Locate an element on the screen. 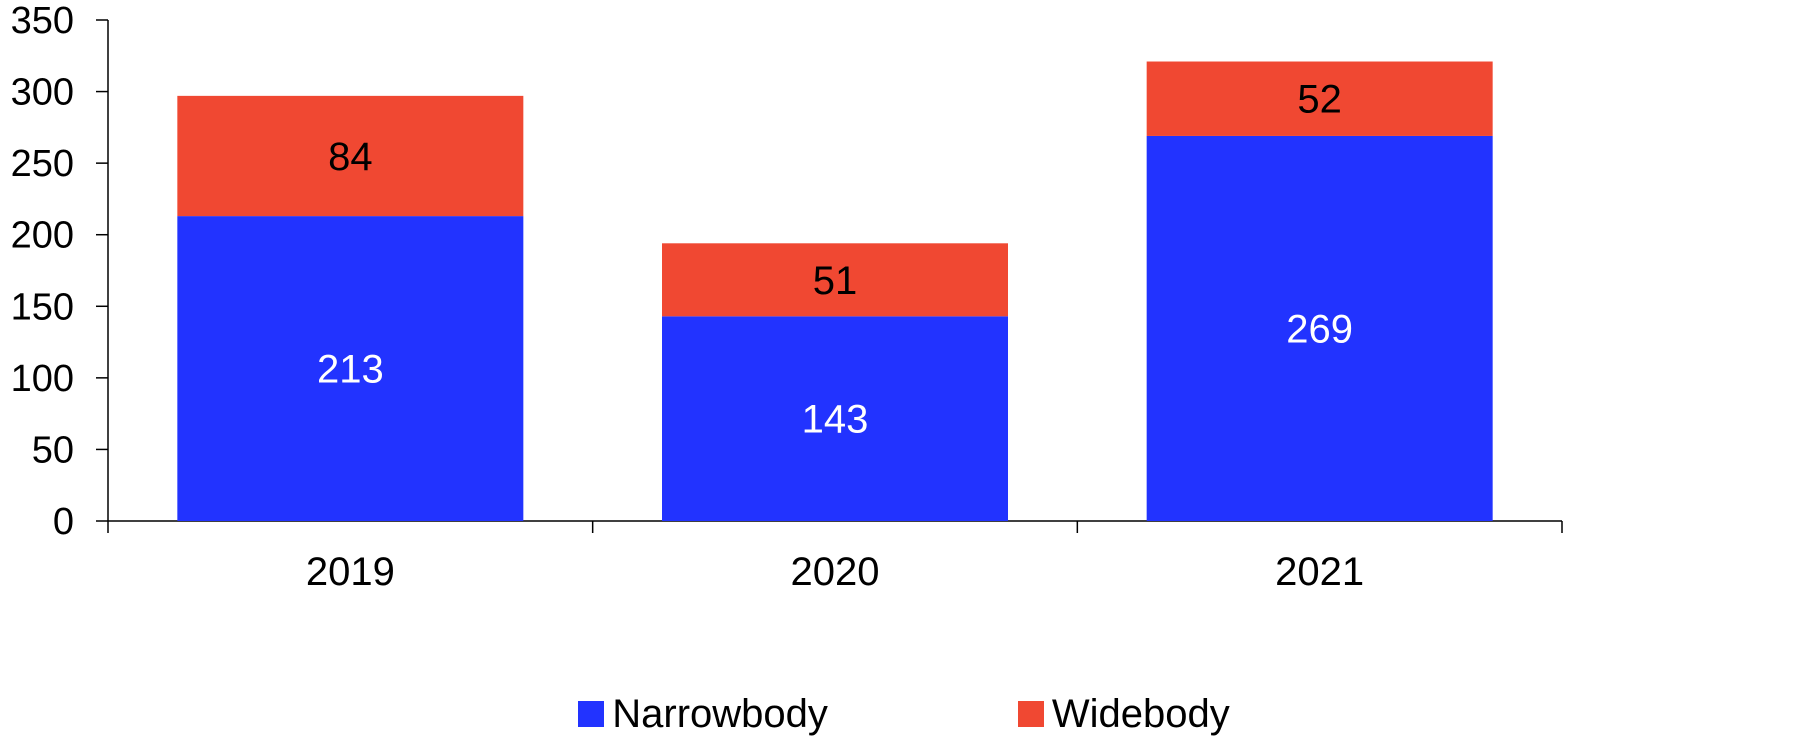  bar-widebody-2020 is located at coordinates (835, 280).